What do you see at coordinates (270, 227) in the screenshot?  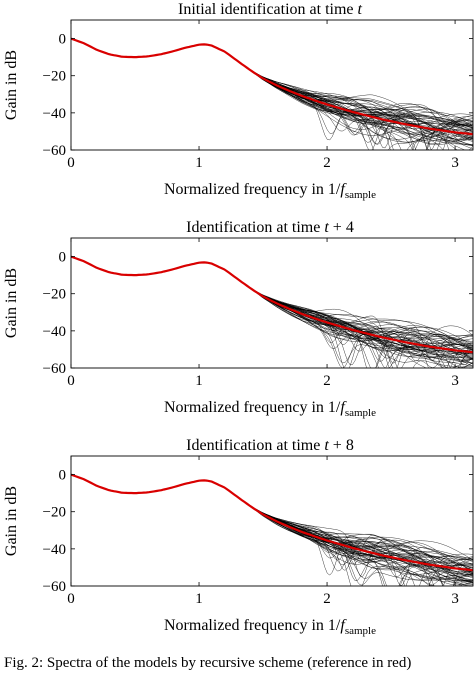 I see `chart-title: Identification at time t + 4` at bounding box center [270, 227].